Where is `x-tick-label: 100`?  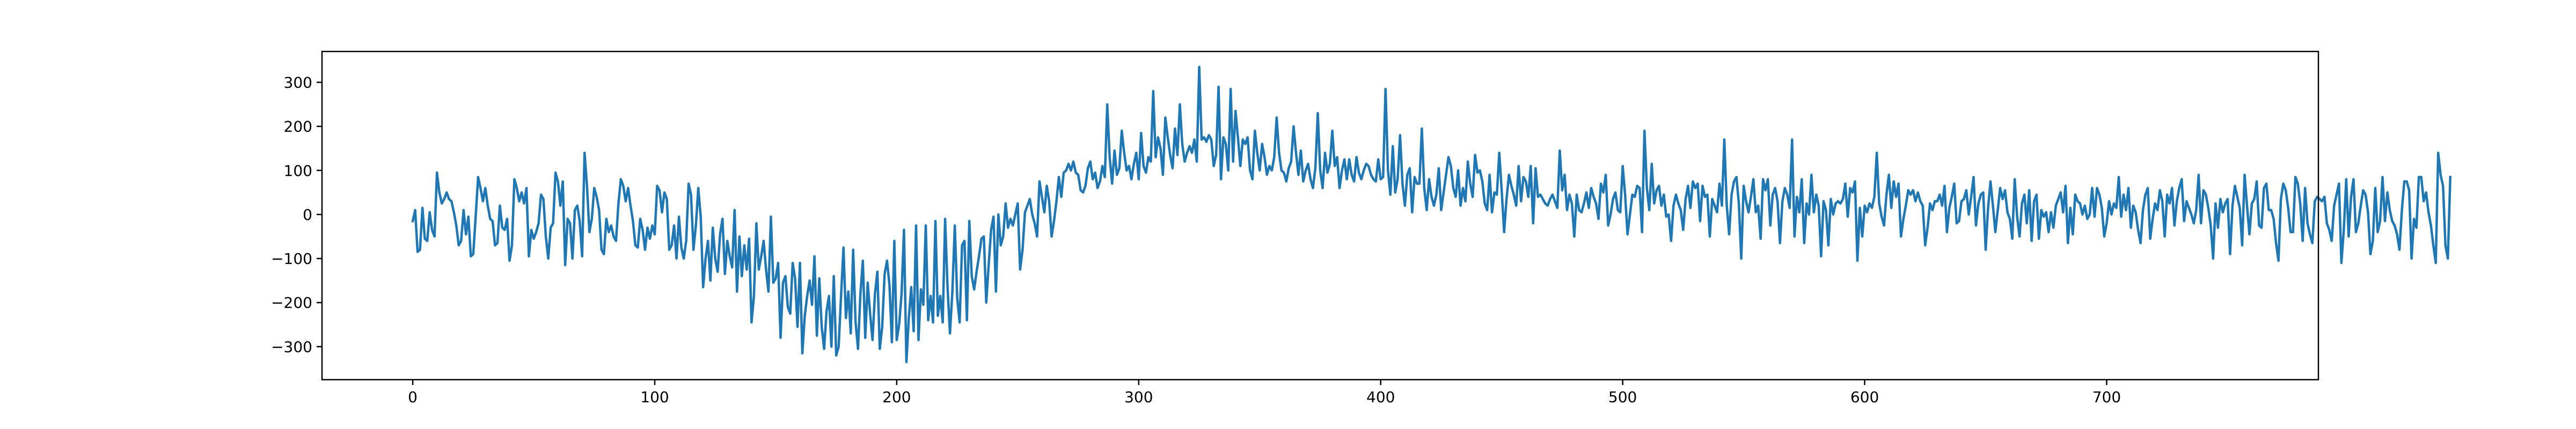
x-tick-label: 100 is located at coordinates (654, 397).